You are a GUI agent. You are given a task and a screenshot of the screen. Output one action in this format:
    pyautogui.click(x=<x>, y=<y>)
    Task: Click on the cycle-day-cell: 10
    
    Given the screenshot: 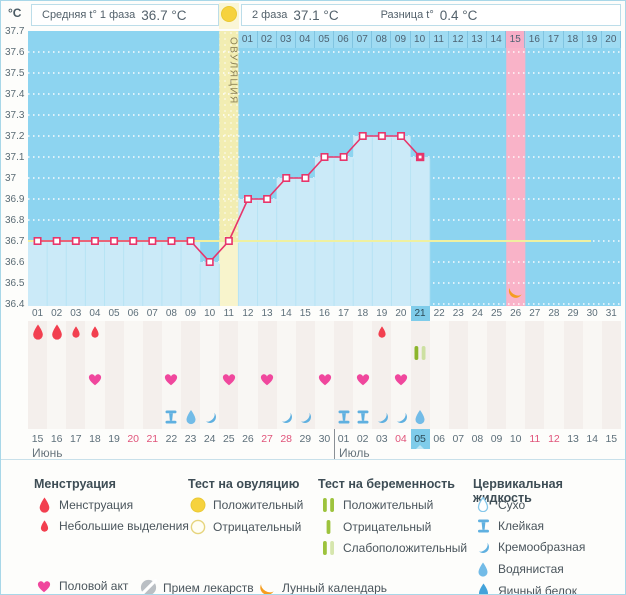 What is the action you would take?
    pyautogui.click(x=210, y=313)
    